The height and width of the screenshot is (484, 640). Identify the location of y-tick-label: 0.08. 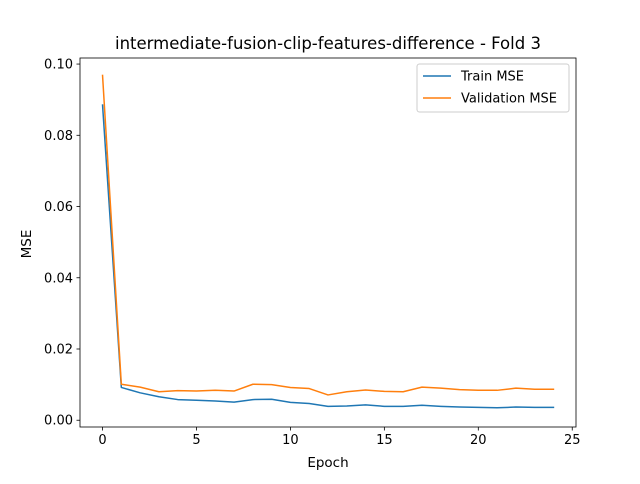
(58, 136).